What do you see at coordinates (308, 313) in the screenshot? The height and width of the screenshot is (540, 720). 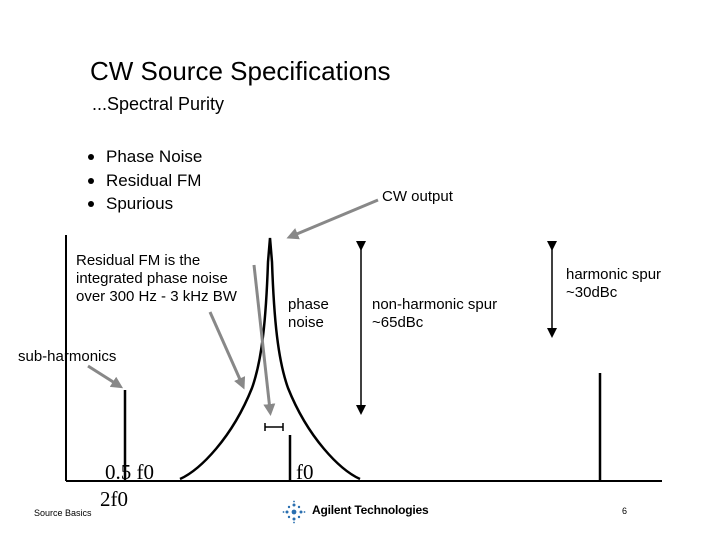 I see `phase-noise-label: phase noise` at bounding box center [308, 313].